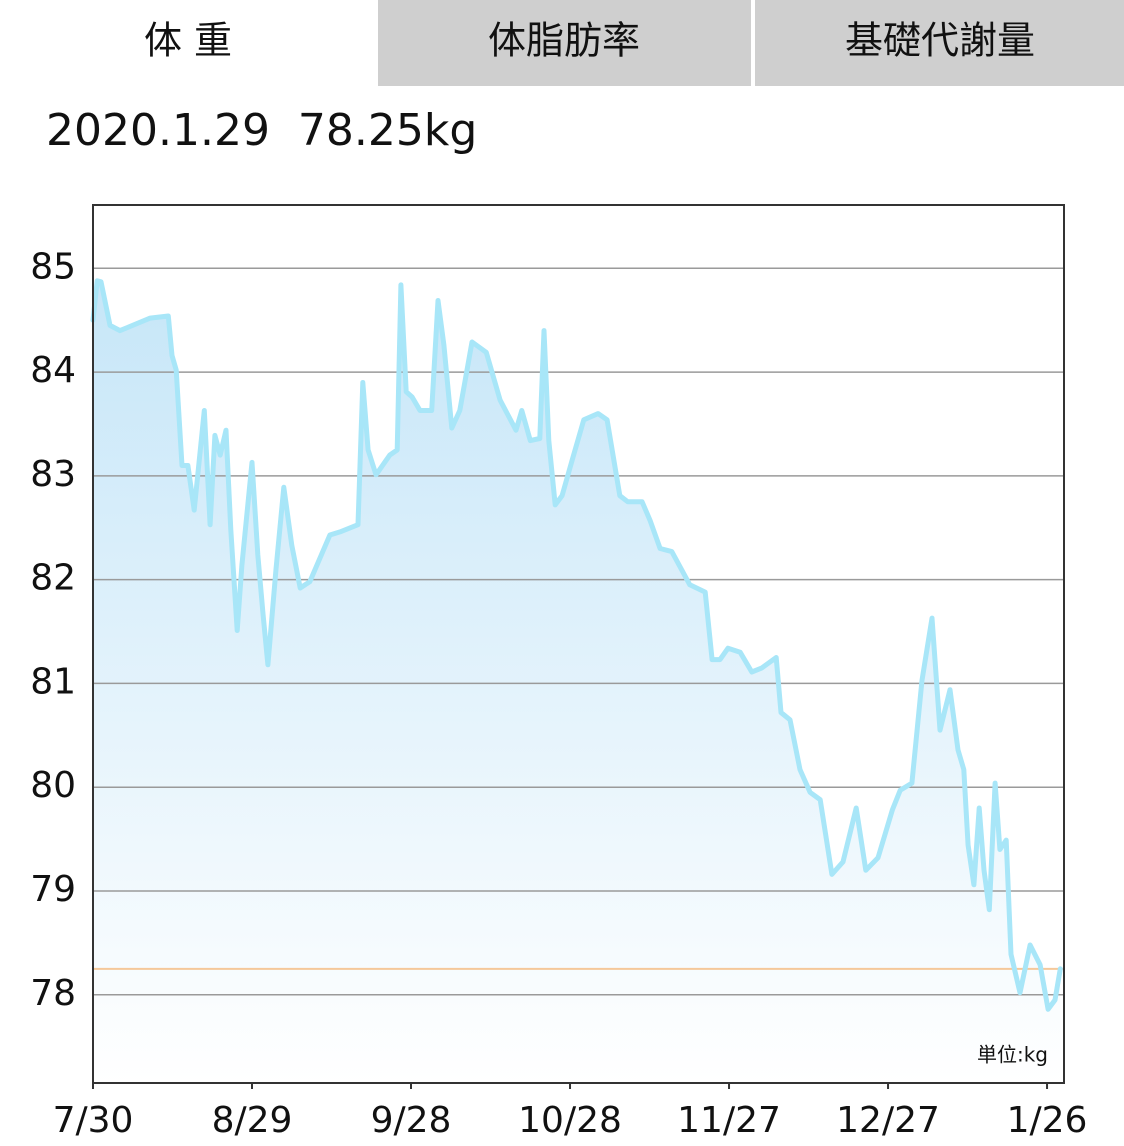  Describe the element at coordinates (53, 993) in the screenshot. I see `y-tick-label: 78` at that location.